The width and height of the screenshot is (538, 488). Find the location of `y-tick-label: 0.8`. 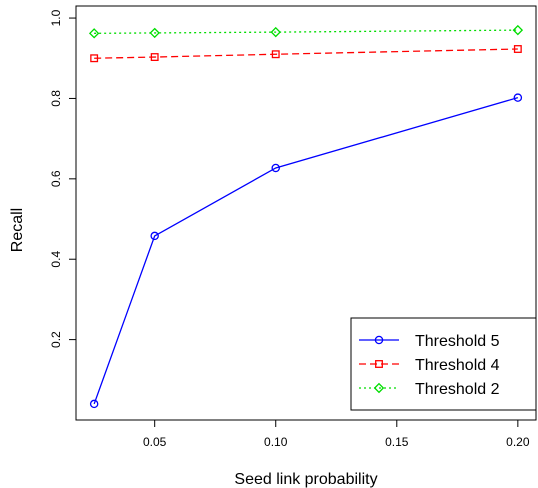

y-tick-label: 0.8 is located at coordinates (56, 98).